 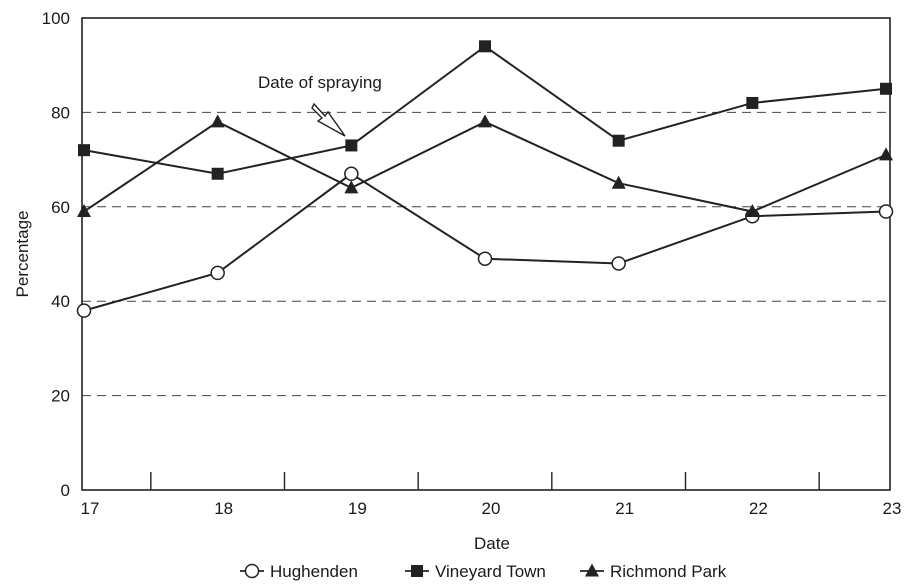 What do you see at coordinates (252, 571) in the screenshot?
I see `legend-marker-hughenden` at bounding box center [252, 571].